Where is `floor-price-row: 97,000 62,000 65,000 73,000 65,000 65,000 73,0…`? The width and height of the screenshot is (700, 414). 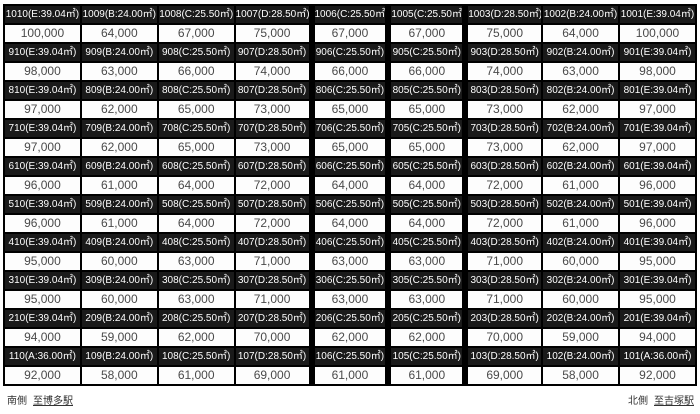
floor-price-row: 97,000 62,000 65,000 73,000 65,000 65,000 73,0… is located at coordinates (350, 147).